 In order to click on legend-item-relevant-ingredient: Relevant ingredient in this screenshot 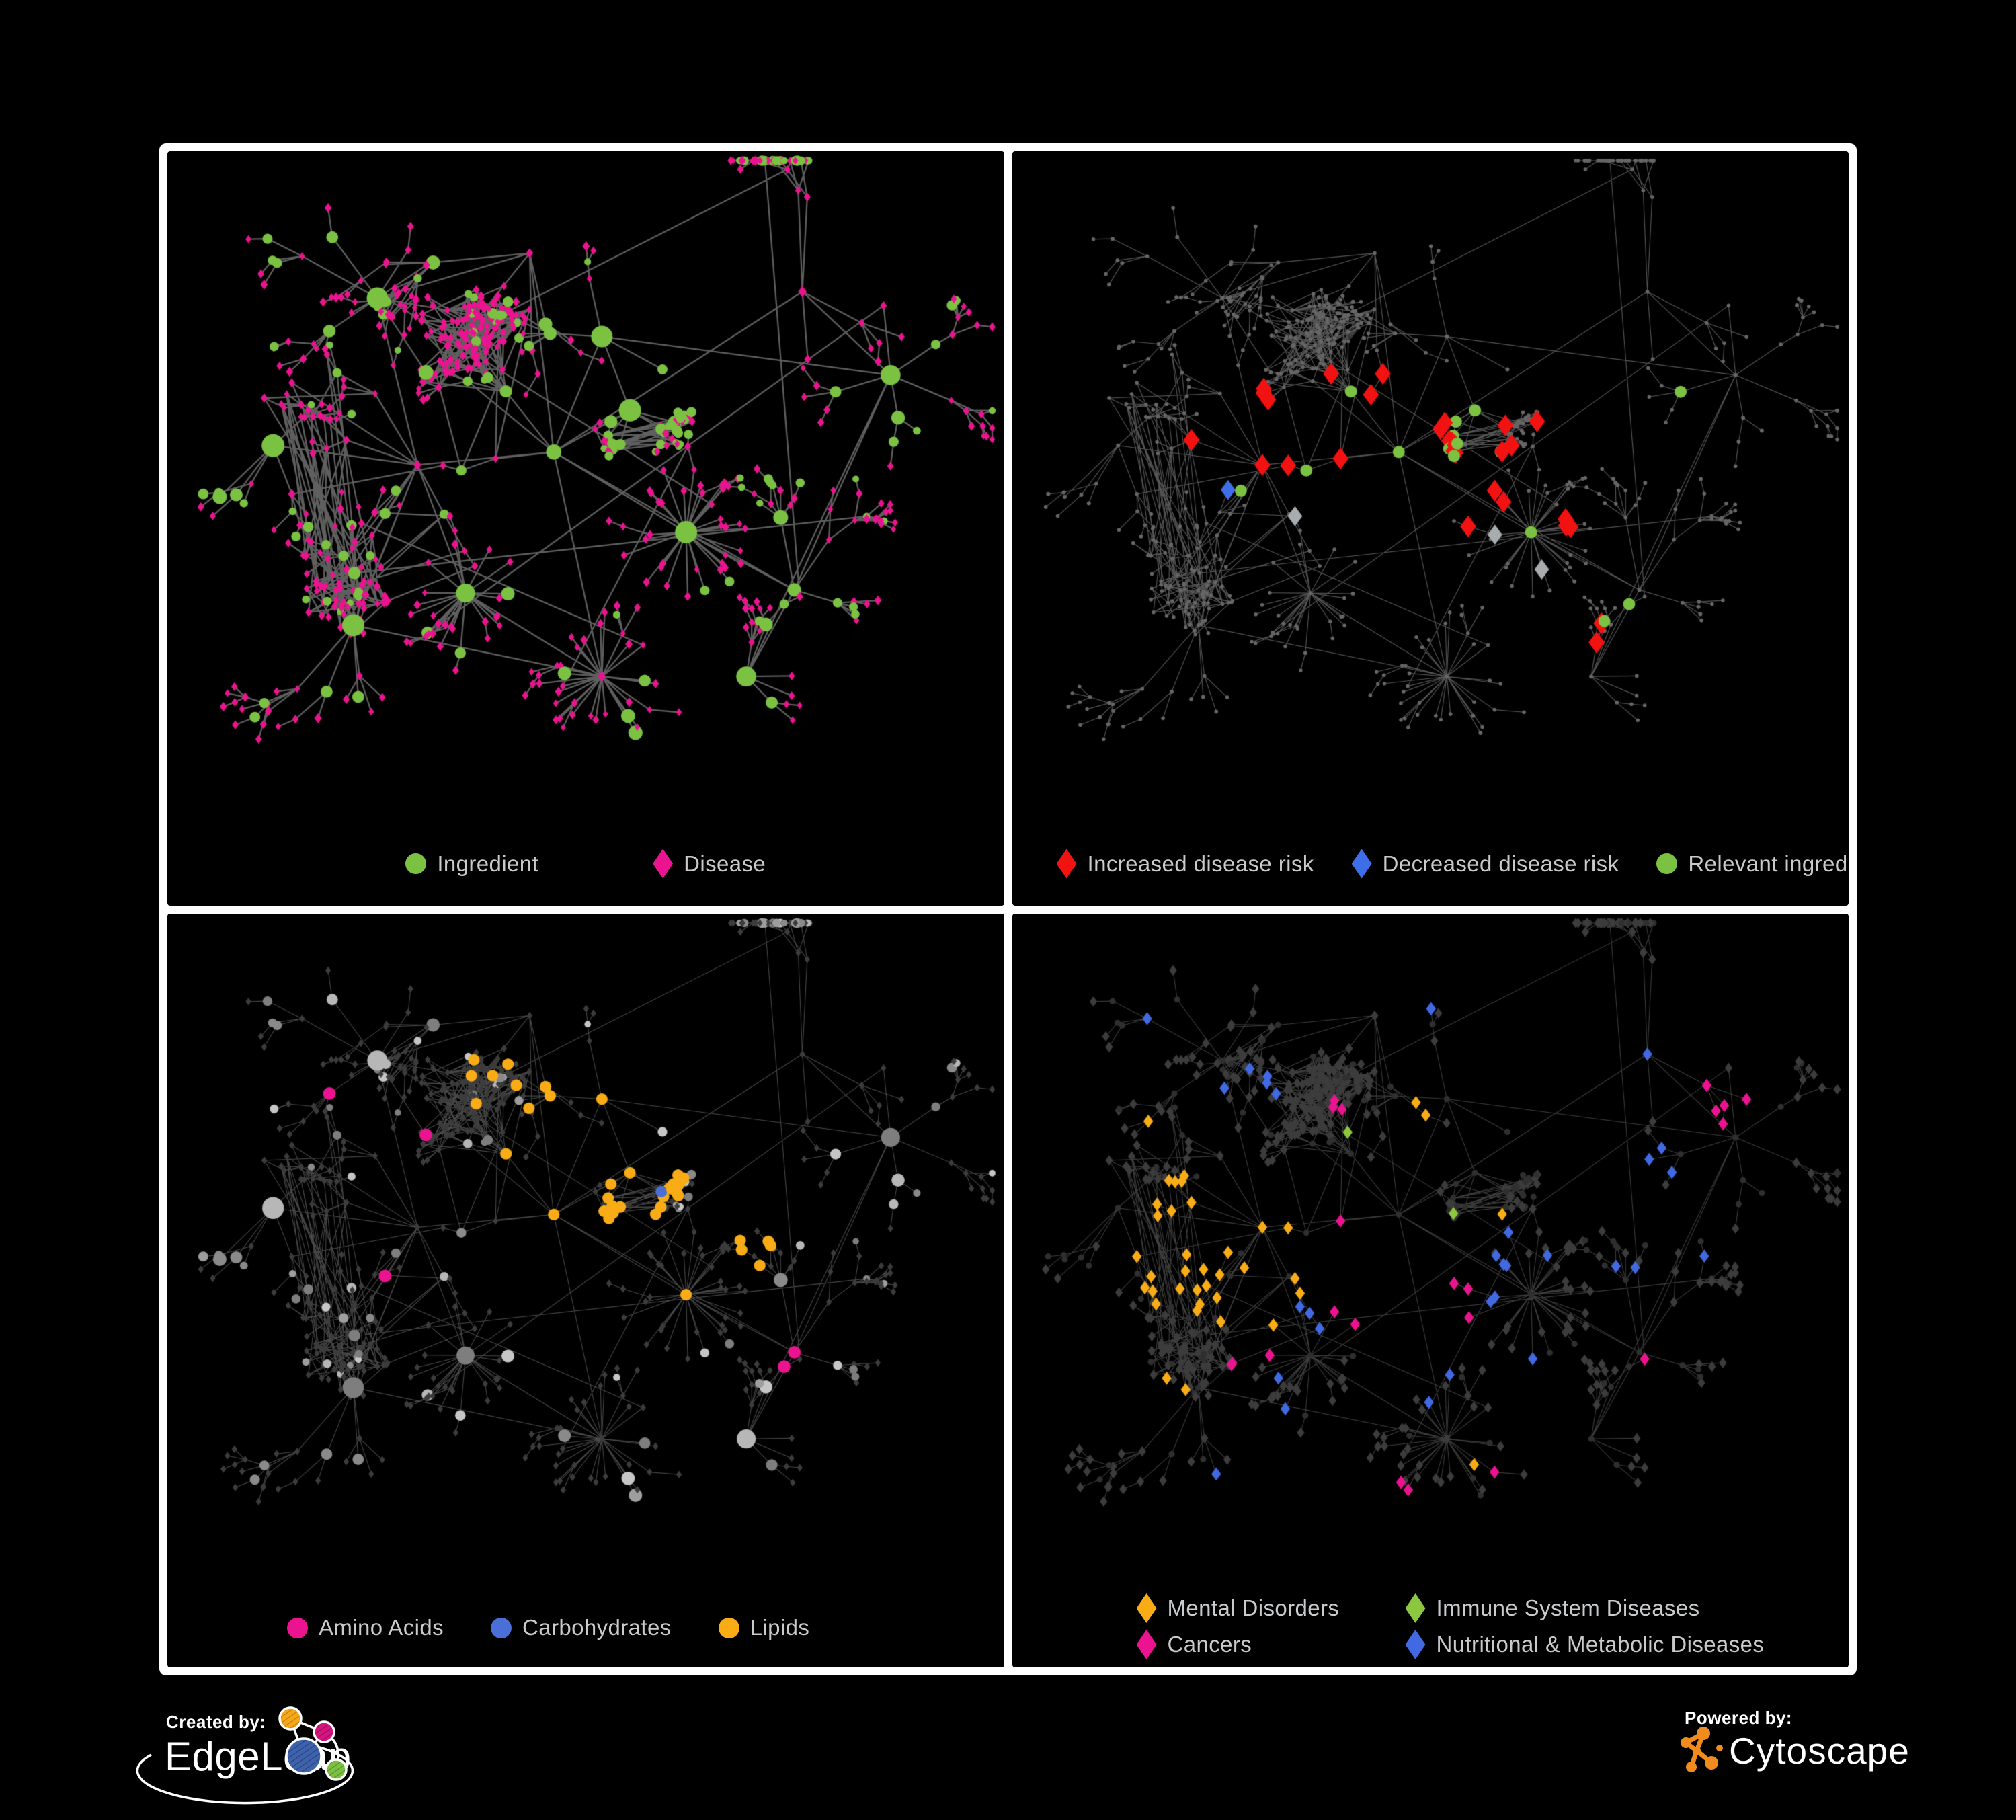, I will do `click(1752, 864)`.